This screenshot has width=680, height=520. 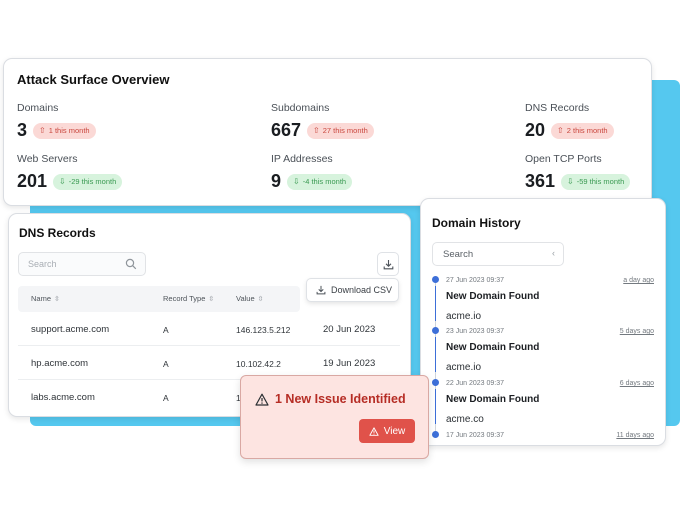 I want to click on stat-value: 20, so click(x=535, y=130).